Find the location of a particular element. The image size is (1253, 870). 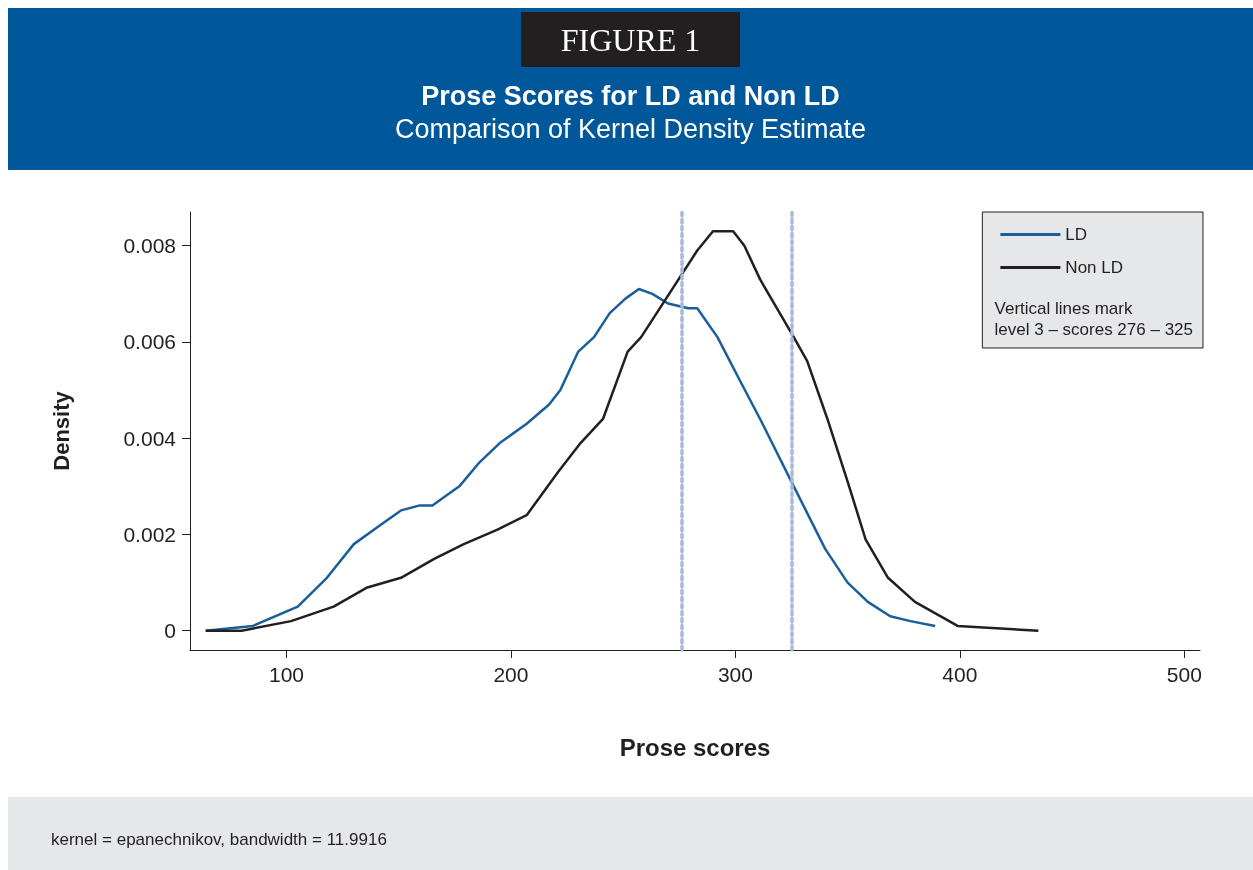

x-axis-title: Prose scores is located at coordinates (695, 747).